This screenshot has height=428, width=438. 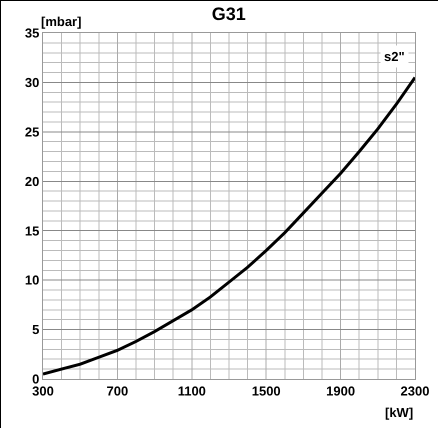 I want to click on x-tick-label: 1500, so click(x=266, y=391).